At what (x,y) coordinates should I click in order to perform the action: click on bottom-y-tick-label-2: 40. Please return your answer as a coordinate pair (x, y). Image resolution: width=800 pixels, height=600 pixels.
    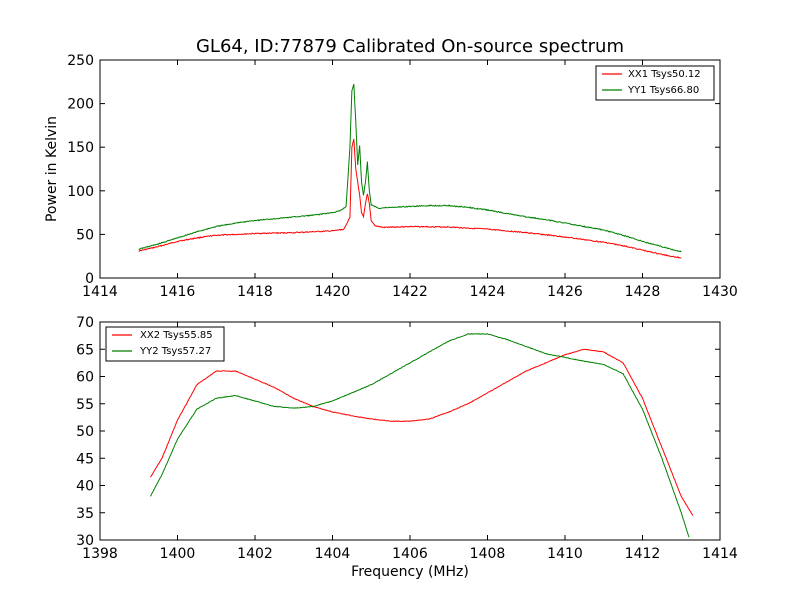
    Looking at the image, I should click on (85, 487).